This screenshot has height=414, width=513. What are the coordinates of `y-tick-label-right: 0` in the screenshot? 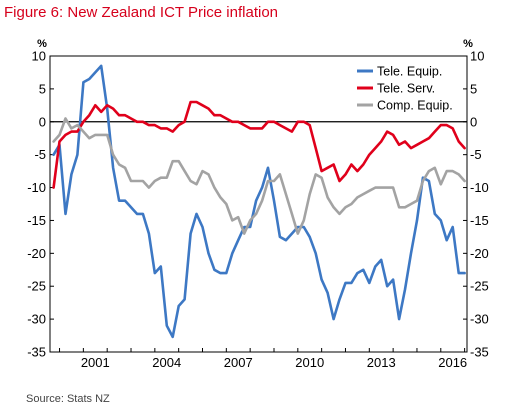 It's located at (473, 121).